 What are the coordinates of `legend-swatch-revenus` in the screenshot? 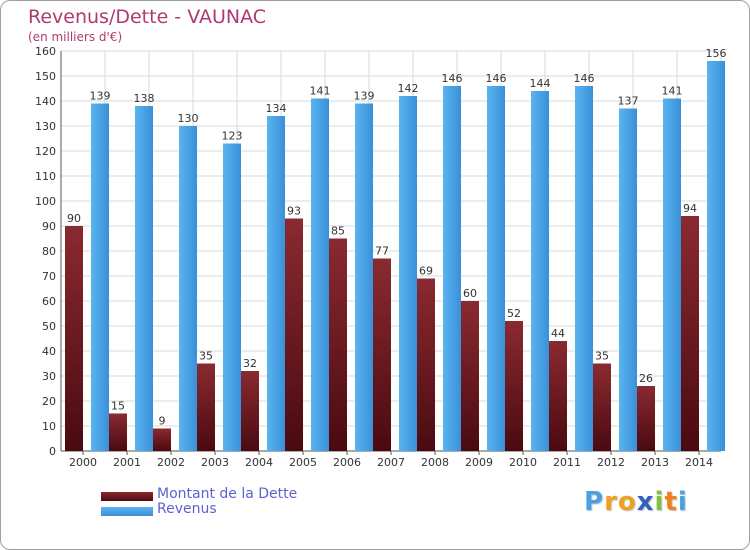 It's located at (127, 511).